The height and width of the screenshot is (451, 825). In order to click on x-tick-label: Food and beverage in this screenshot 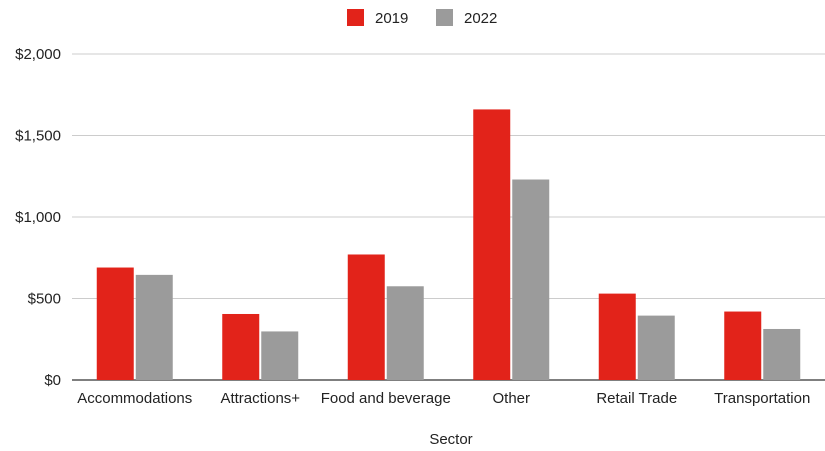, I will do `click(386, 398)`.